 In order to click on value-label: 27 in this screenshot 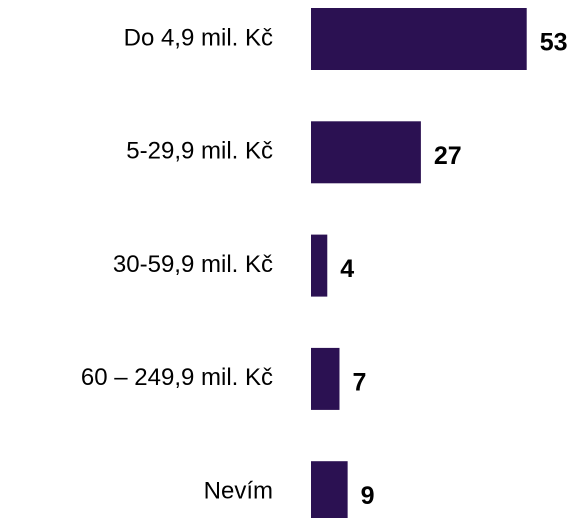, I will do `click(448, 156)`.